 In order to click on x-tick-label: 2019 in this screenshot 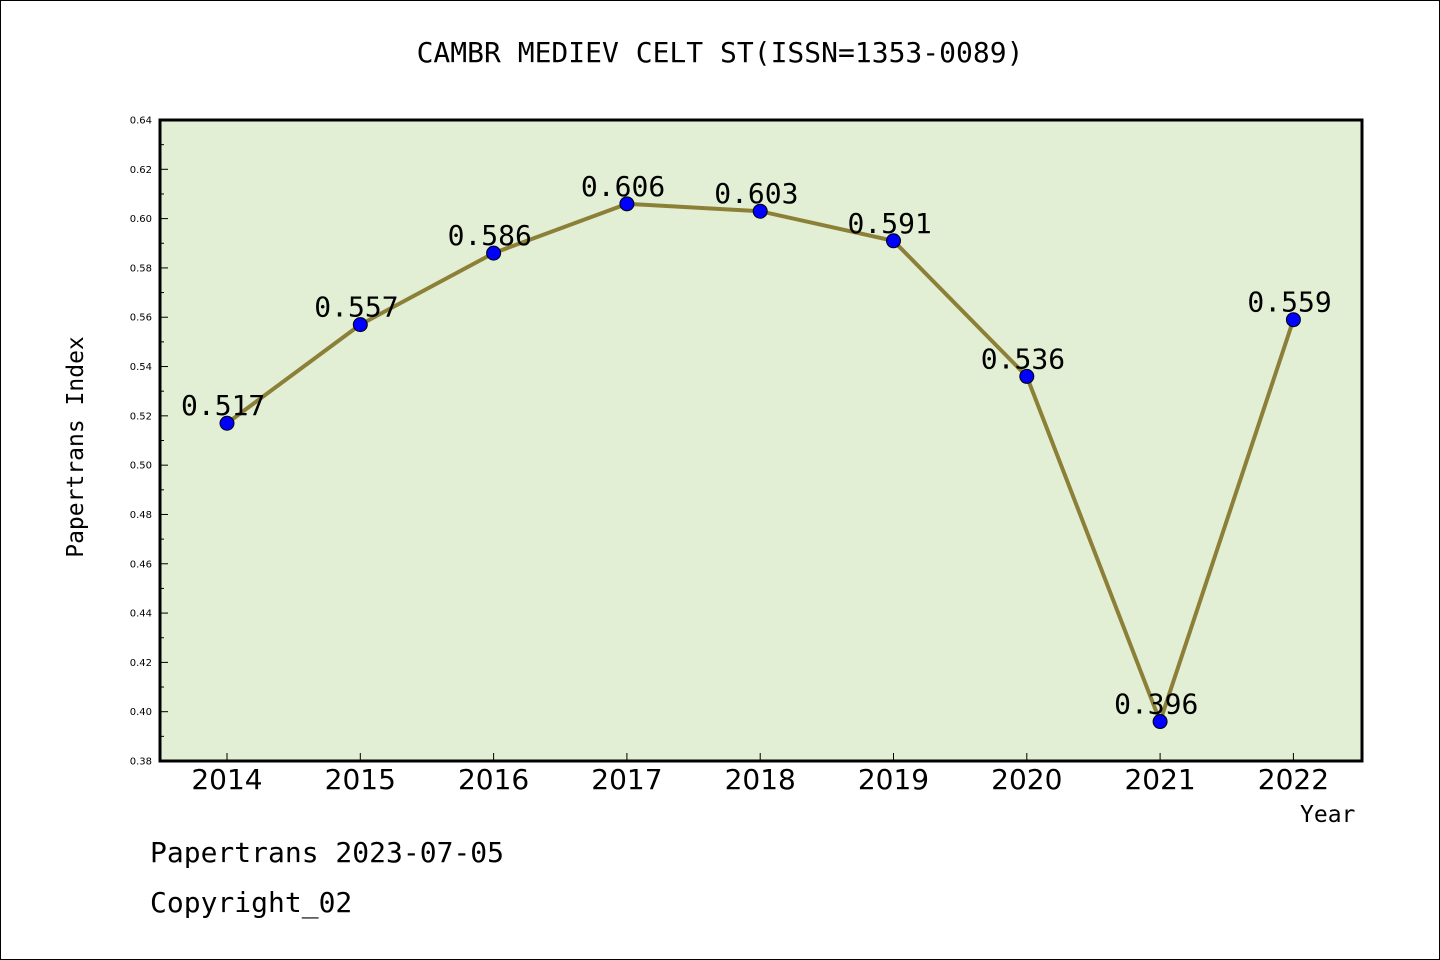, I will do `click(893, 779)`.